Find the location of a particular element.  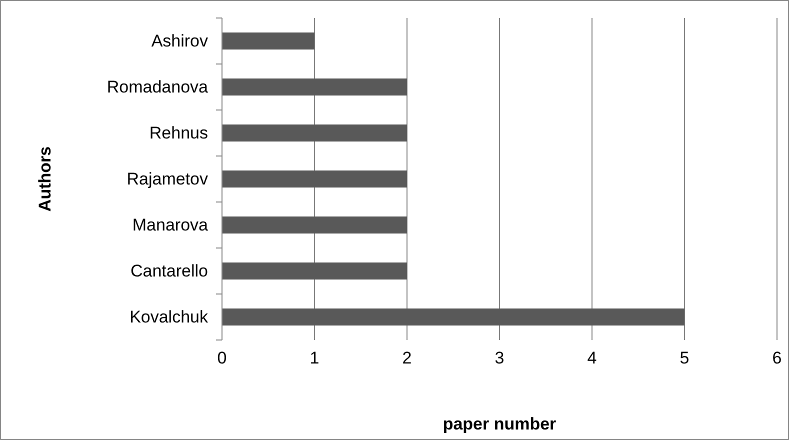

y-axis-title: Authors is located at coordinates (45, 179).